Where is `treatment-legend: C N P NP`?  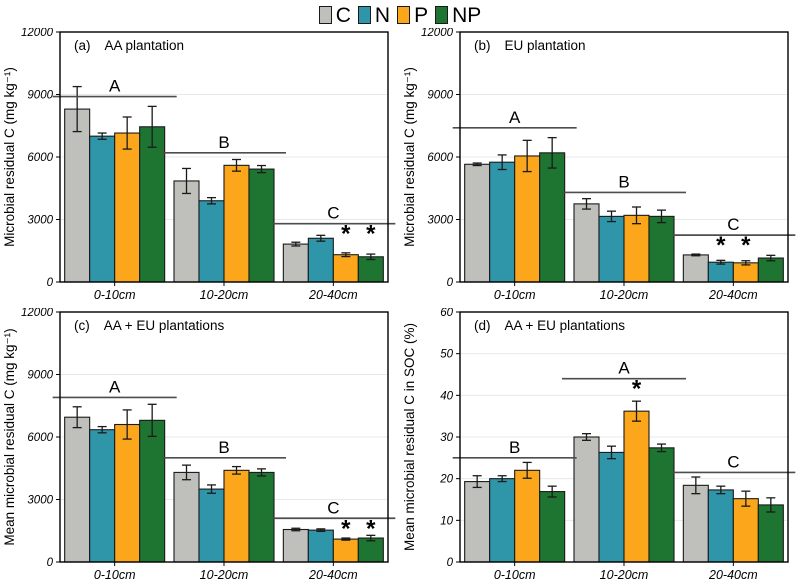
treatment-legend: C N P NP is located at coordinates (400, 15).